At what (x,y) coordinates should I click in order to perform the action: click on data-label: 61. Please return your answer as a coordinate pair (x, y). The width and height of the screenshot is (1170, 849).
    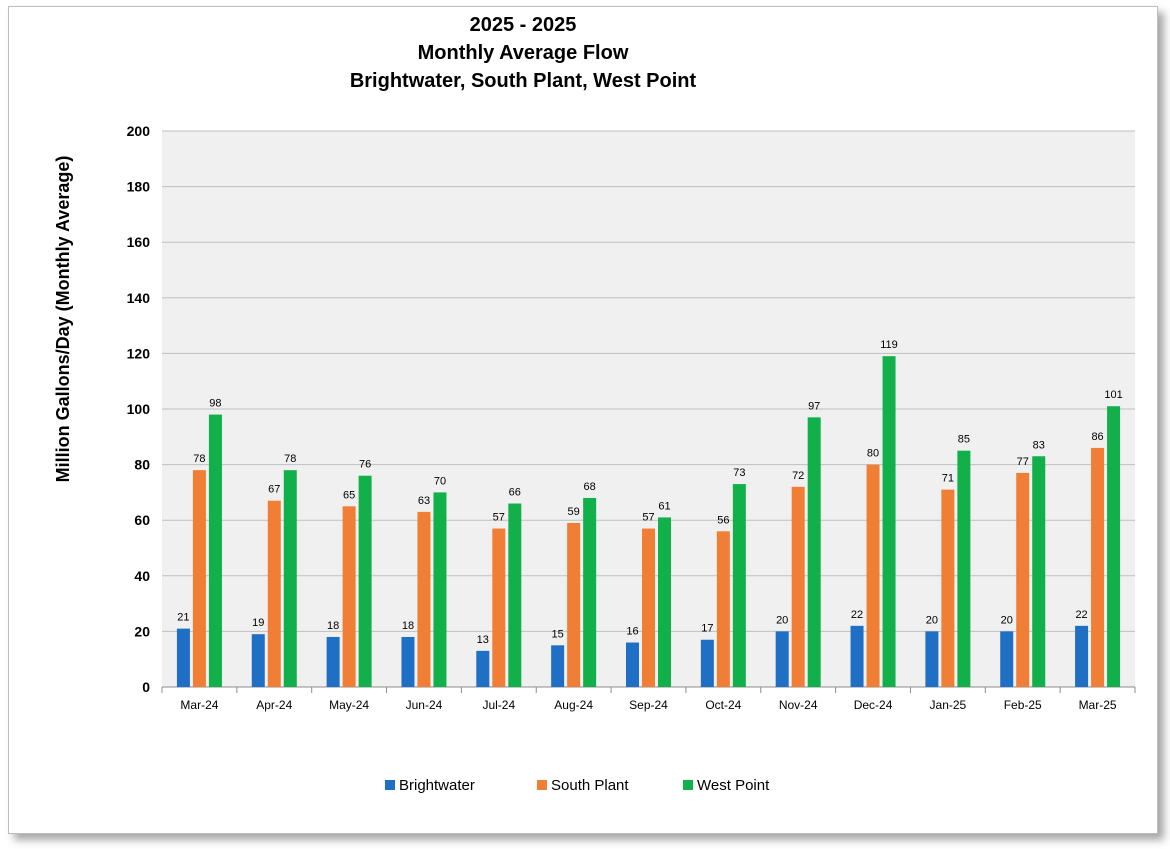
    Looking at the image, I should click on (664, 506).